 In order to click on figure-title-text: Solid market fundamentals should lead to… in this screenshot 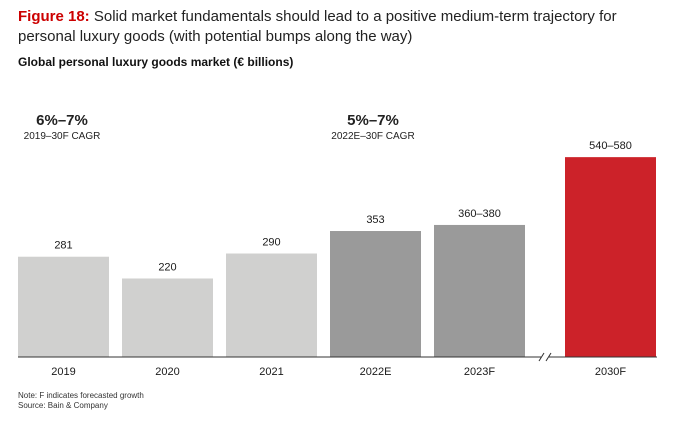, I will do `click(317, 26)`.